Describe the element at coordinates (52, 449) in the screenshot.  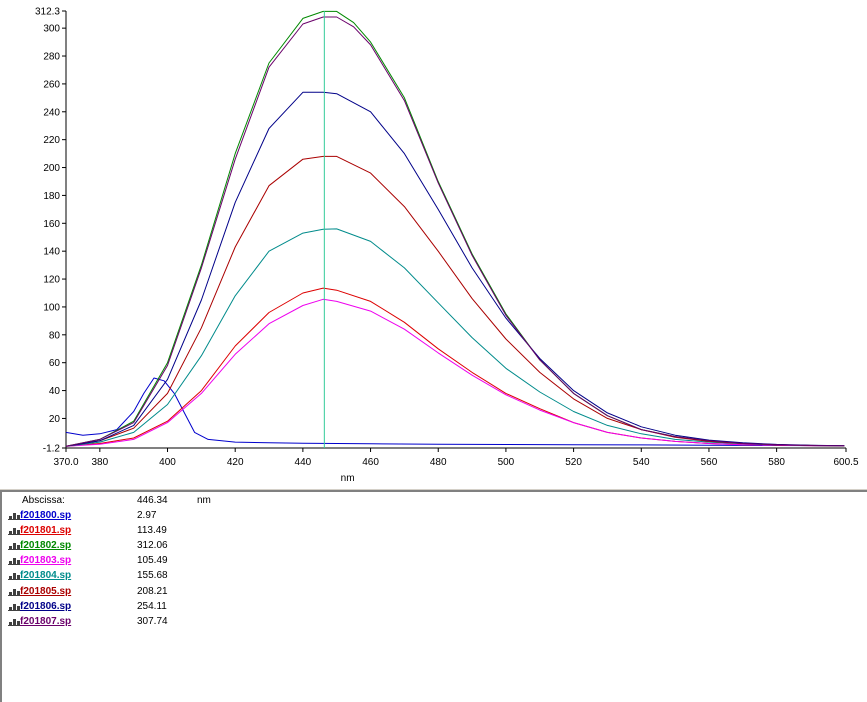
I see `y-tick-label: -1.2` at that location.